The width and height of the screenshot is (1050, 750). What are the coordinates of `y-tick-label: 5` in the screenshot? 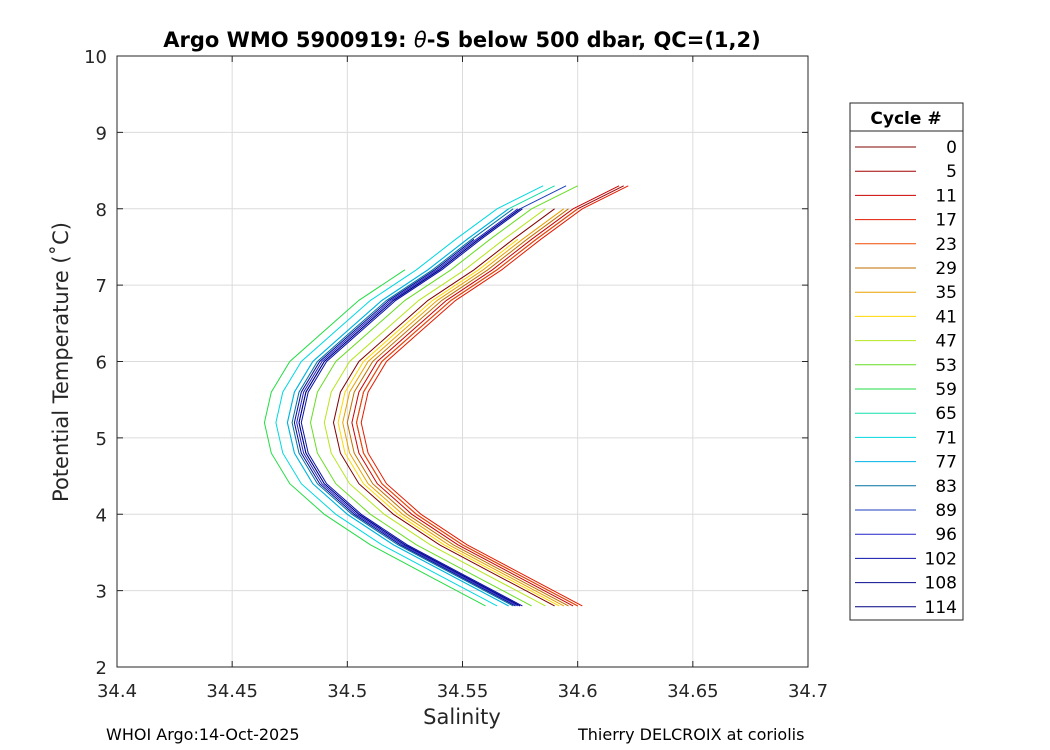 It's located at (101, 439).